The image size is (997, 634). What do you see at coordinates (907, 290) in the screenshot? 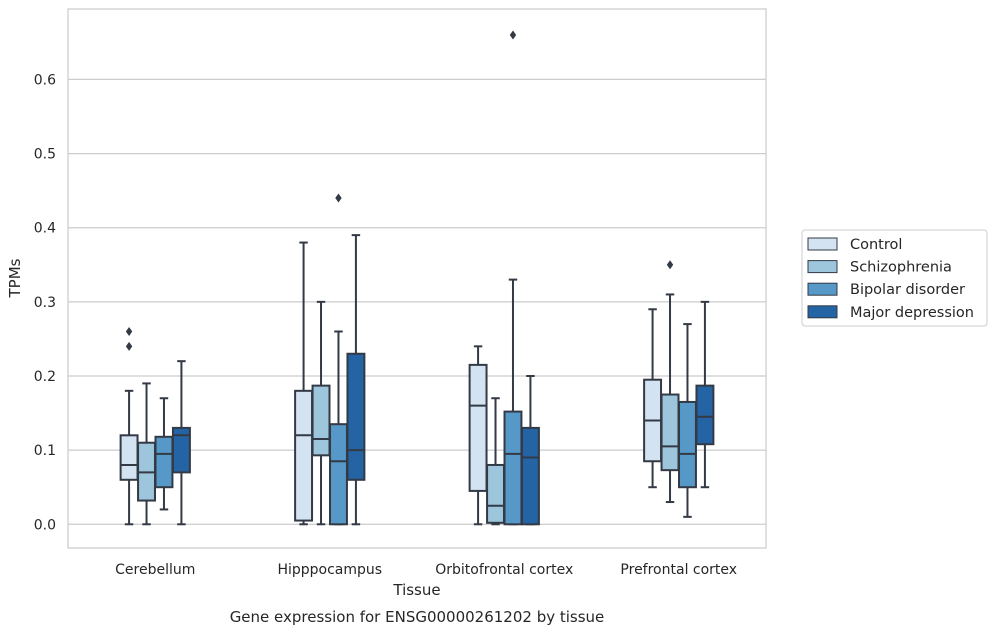
I see `legend-label: Bipolar disorder` at bounding box center [907, 290].